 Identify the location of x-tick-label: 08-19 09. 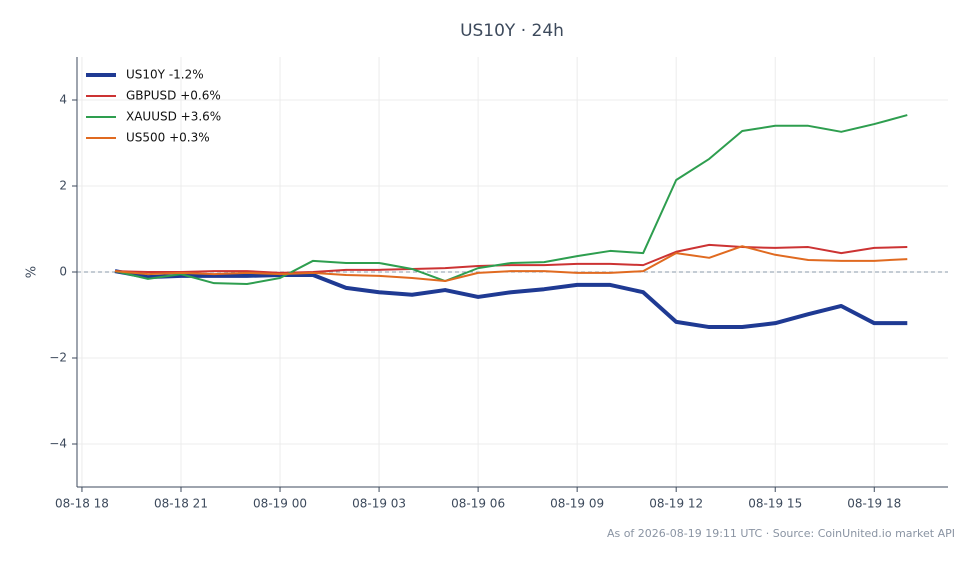
(577, 504).